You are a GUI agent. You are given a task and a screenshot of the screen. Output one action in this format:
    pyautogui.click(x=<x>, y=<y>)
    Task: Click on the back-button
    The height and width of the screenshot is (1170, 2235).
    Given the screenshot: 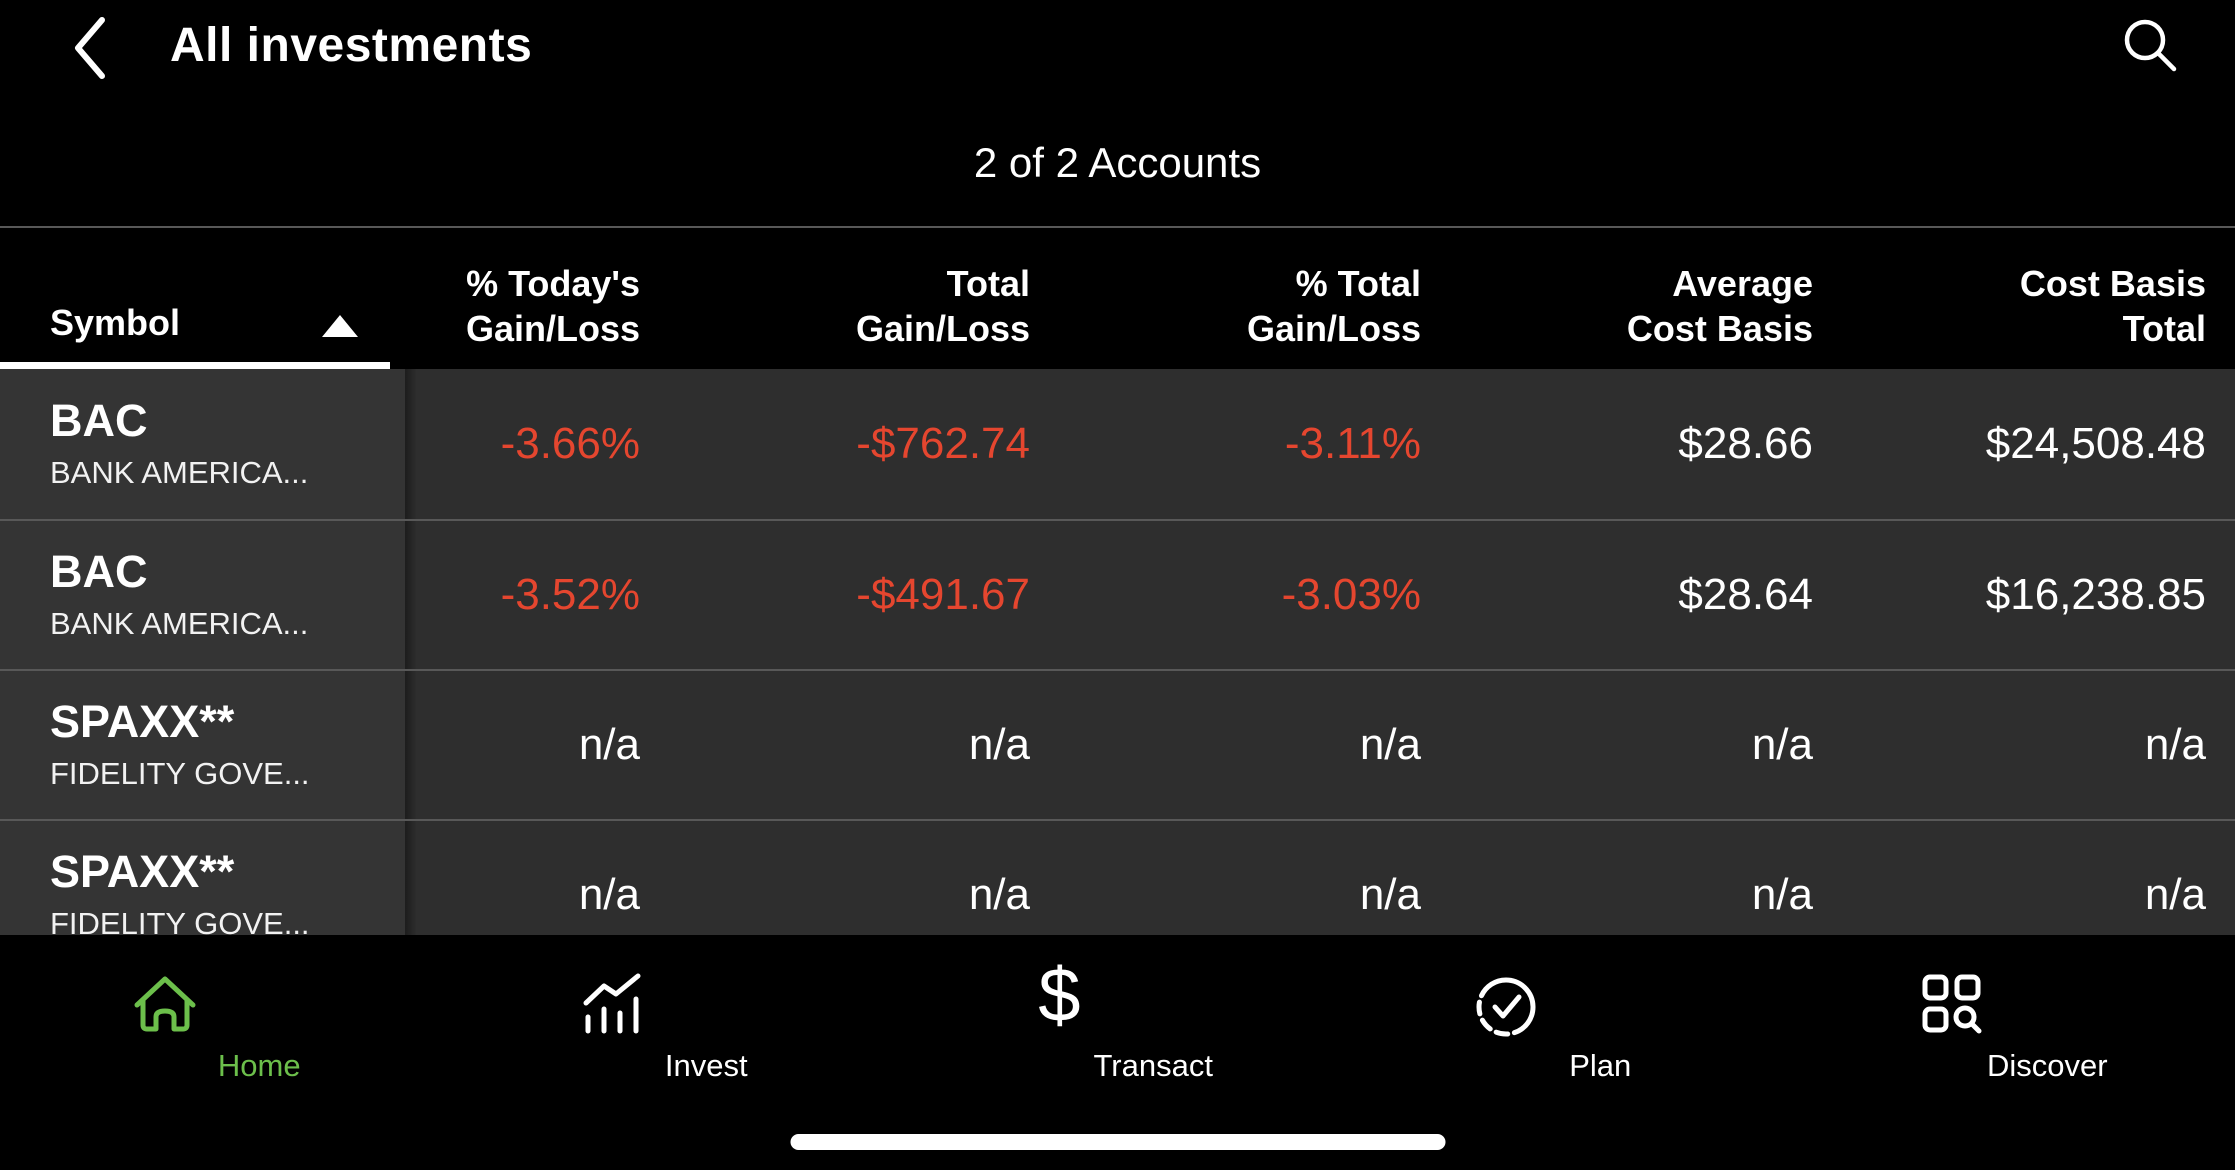 What is the action you would take?
    pyautogui.click(x=92, y=48)
    